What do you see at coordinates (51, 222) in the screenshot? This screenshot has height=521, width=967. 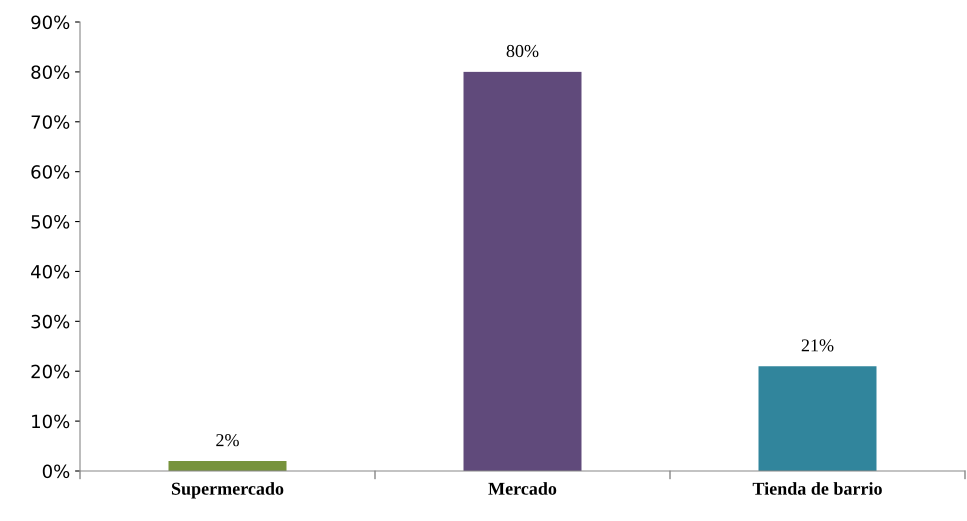 I see `y-tick-label: 50%` at bounding box center [51, 222].